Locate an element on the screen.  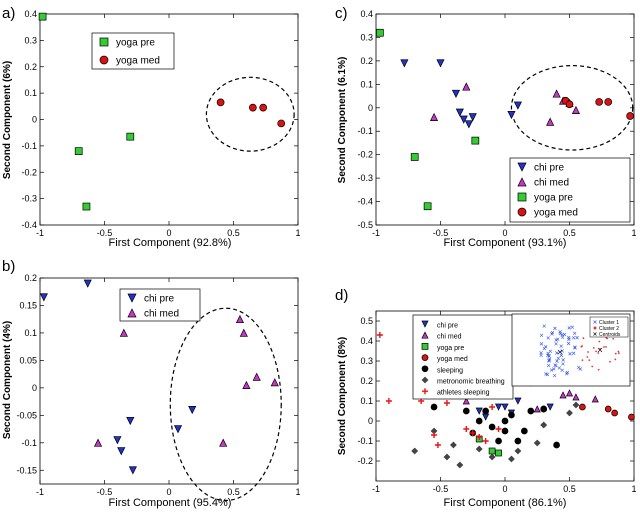
y-axis-label: Second Component (6.1%) is located at coordinates (342, 120).